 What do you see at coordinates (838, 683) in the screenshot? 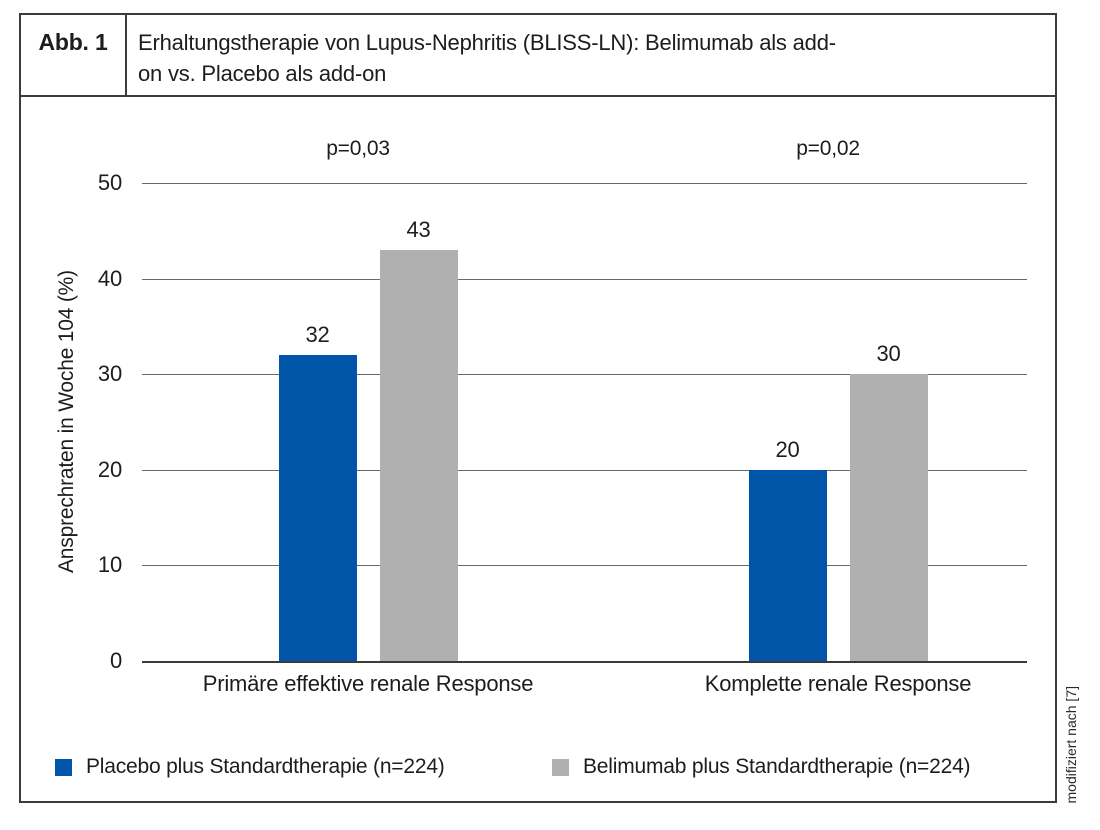
I see `category-label: Komplette renale Response` at bounding box center [838, 683].